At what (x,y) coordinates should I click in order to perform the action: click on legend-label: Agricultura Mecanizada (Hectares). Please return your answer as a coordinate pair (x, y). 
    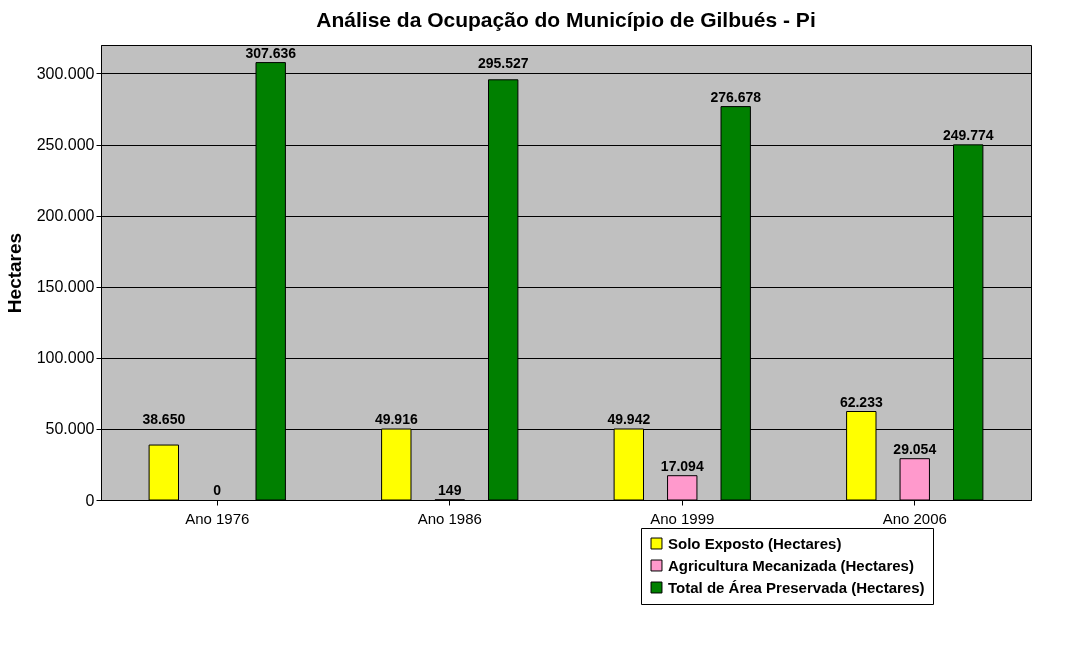
    Looking at the image, I should click on (791, 565).